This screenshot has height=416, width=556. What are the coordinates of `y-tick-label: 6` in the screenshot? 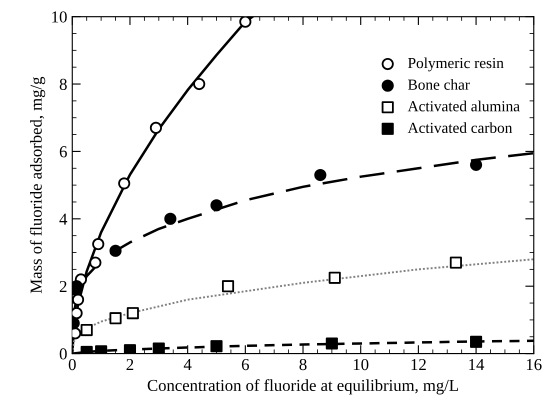 It's located at (63, 152).